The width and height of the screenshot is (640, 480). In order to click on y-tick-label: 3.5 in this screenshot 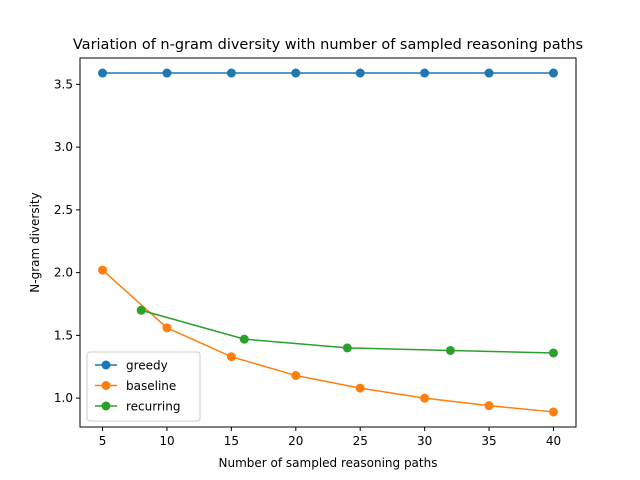, I will do `click(63, 84)`.